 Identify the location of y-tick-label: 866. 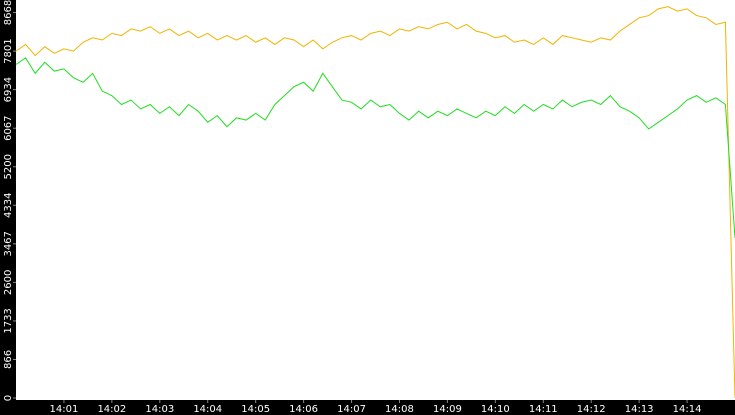
(8, 359).